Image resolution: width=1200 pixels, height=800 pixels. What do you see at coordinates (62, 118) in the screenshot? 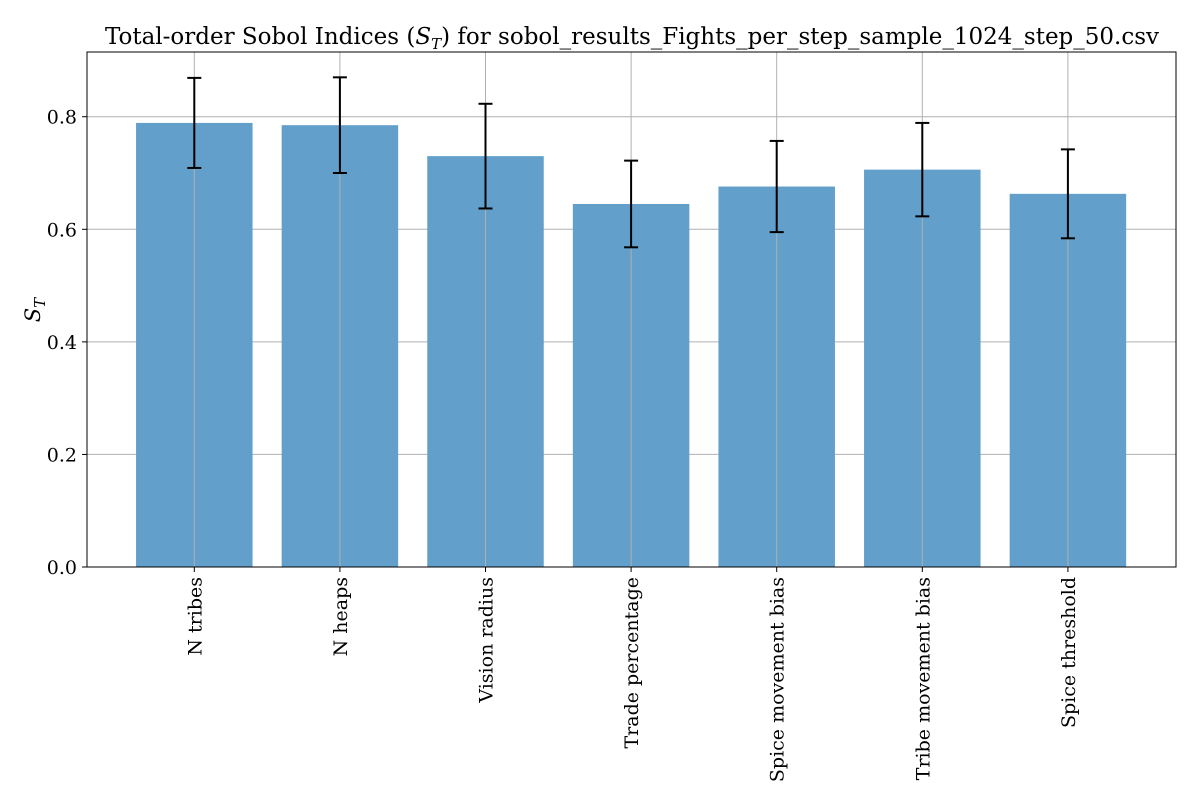
I see `y-tick-label: 0.8` at bounding box center [62, 118].